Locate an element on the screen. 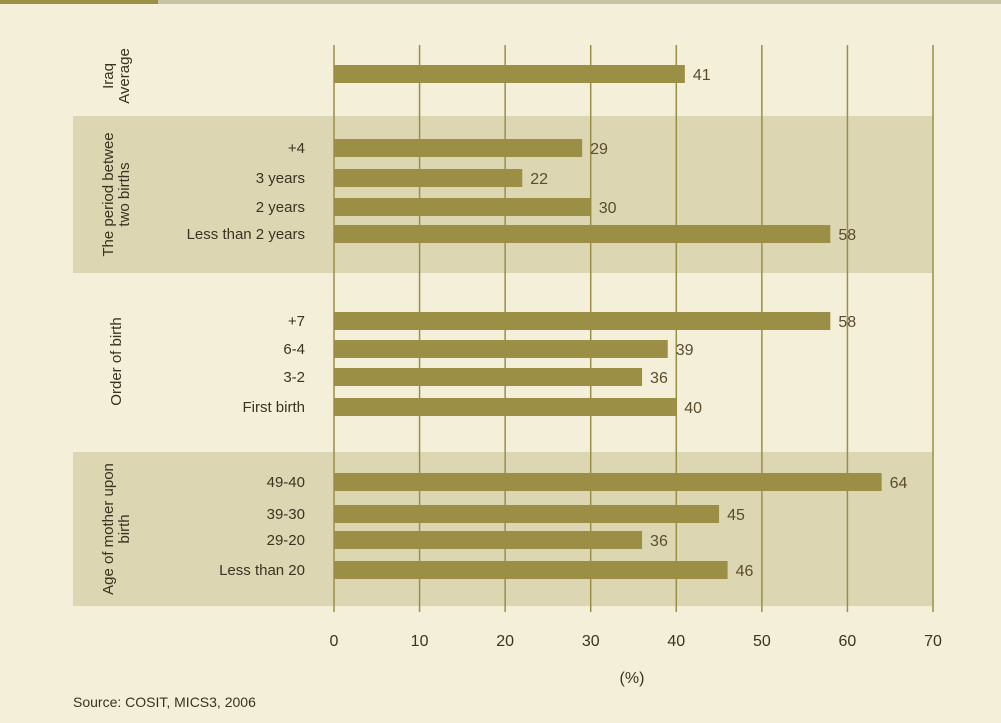 The height and width of the screenshot is (723, 1001). category-label: 3-2 is located at coordinates (294, 377).